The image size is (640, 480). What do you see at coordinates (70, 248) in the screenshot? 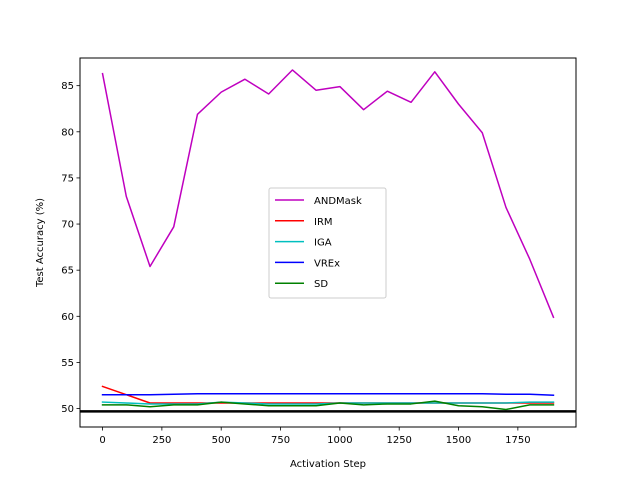
I see `y-axis: 50 55 60 65 70 75 80 85` at bounding box center [70, 248].